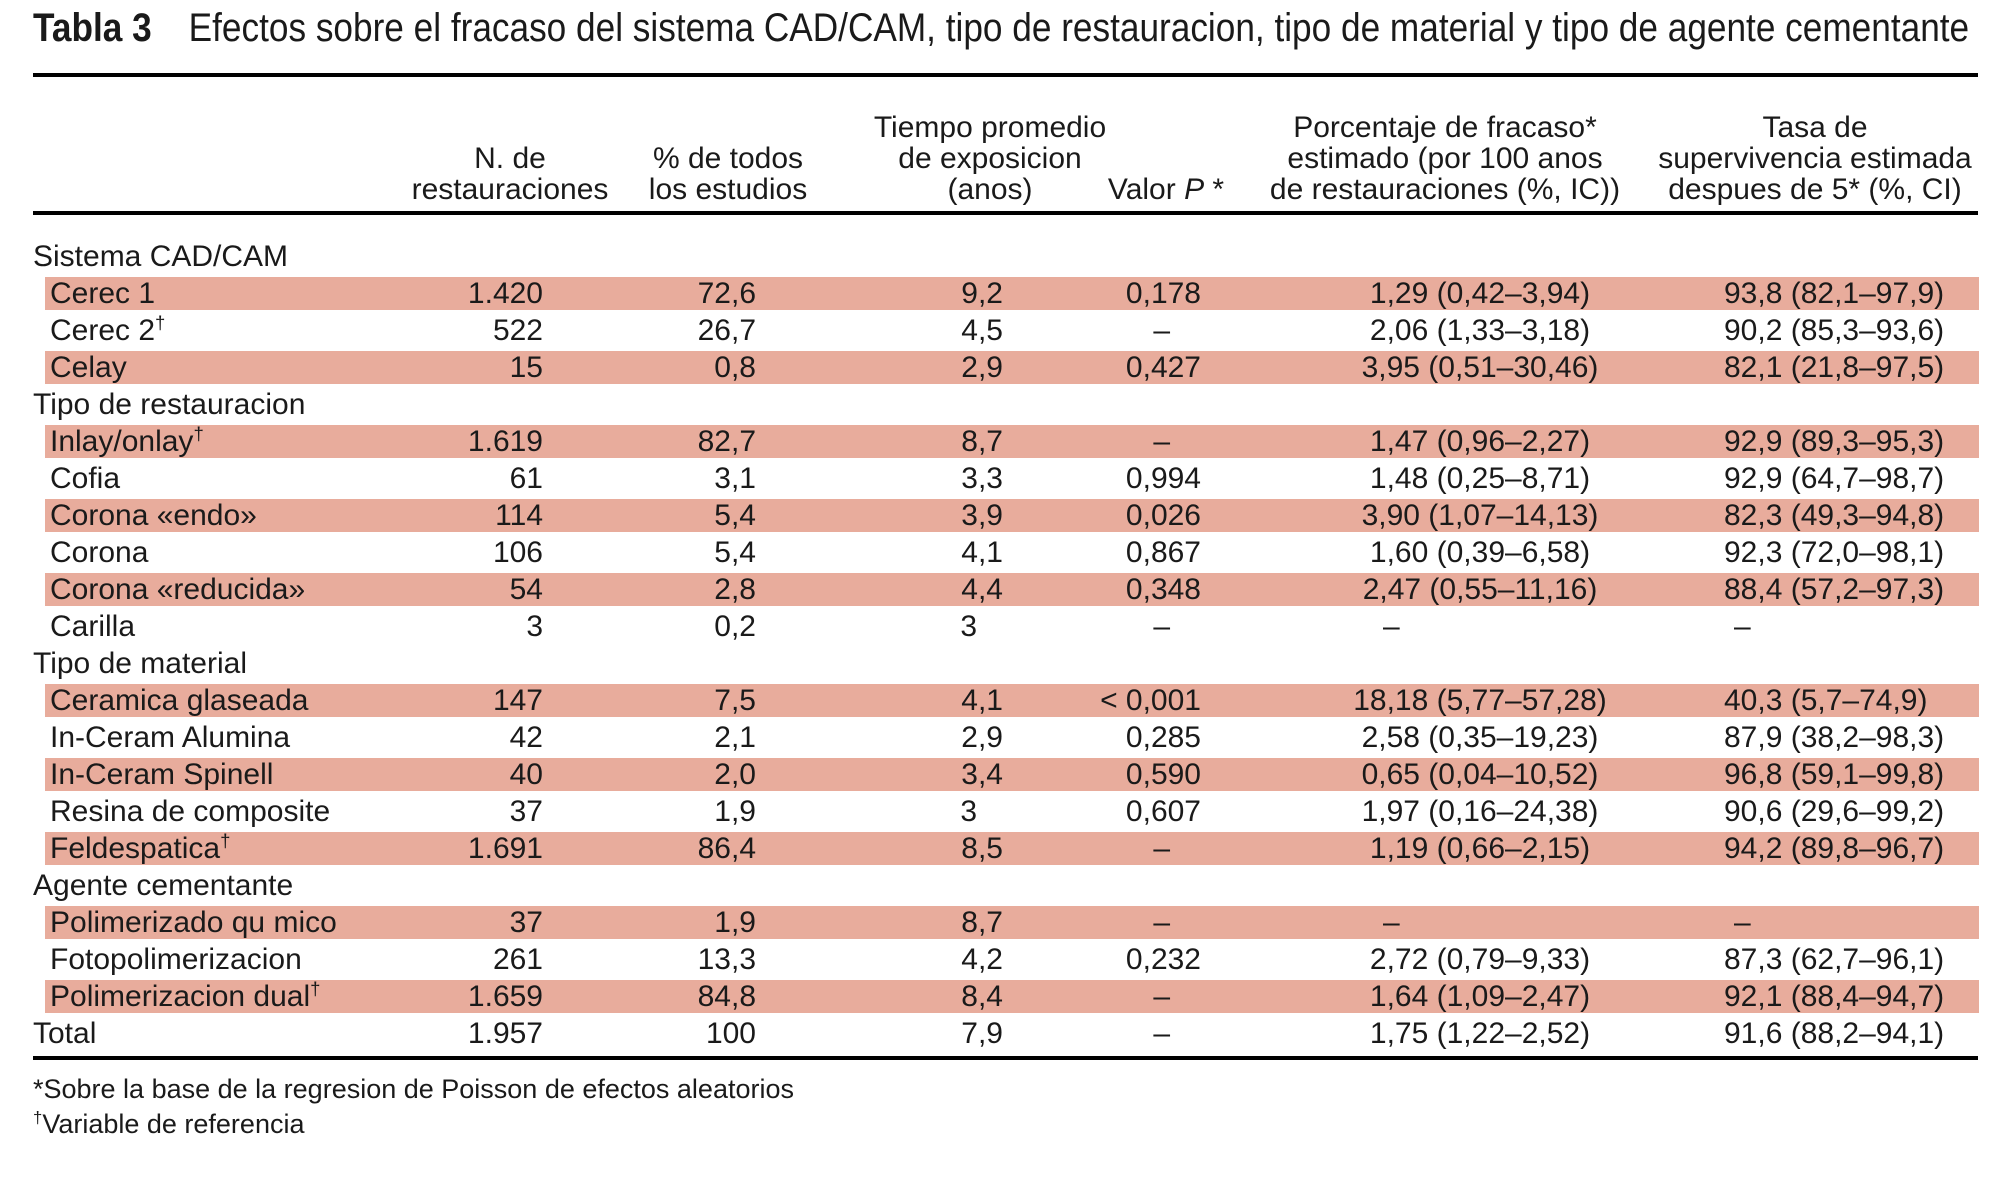 Image resolution: width=2004 pixels, height=1179 pixels. Describe the element at coordinates (1834, 552) in the screenshot. I see `cell-tasa: 92,3 (72,0–98,1)` at that location.